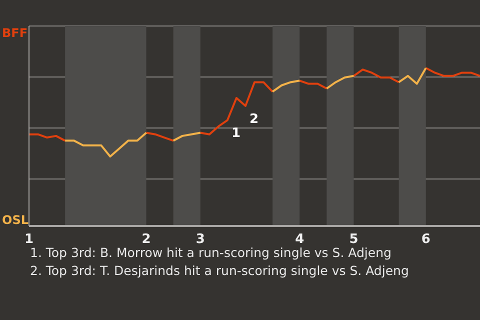 This screenshot has height=320, width=480. Describe the element at coordinates (15, 220) in the screenshot. I see `text: OSL` at that location.